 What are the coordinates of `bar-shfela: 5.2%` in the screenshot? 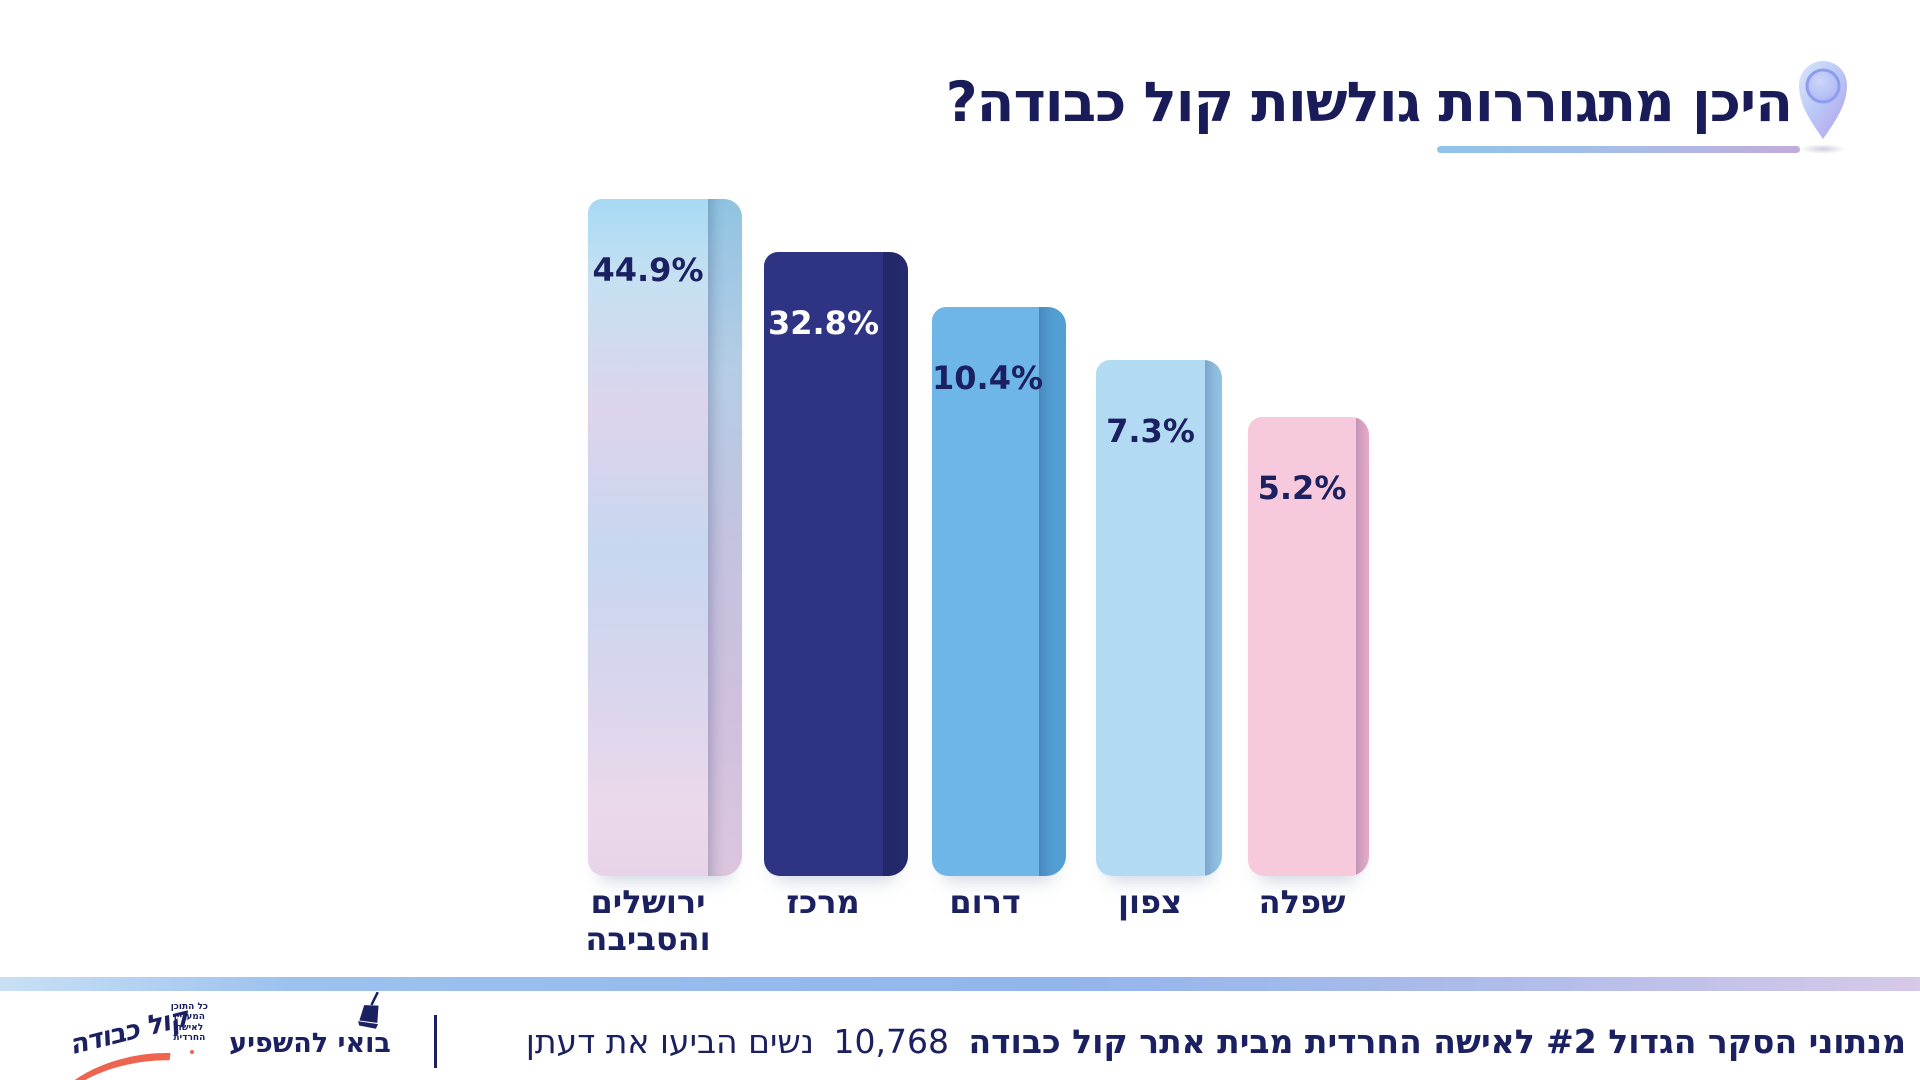 It's located at (1308, 646).